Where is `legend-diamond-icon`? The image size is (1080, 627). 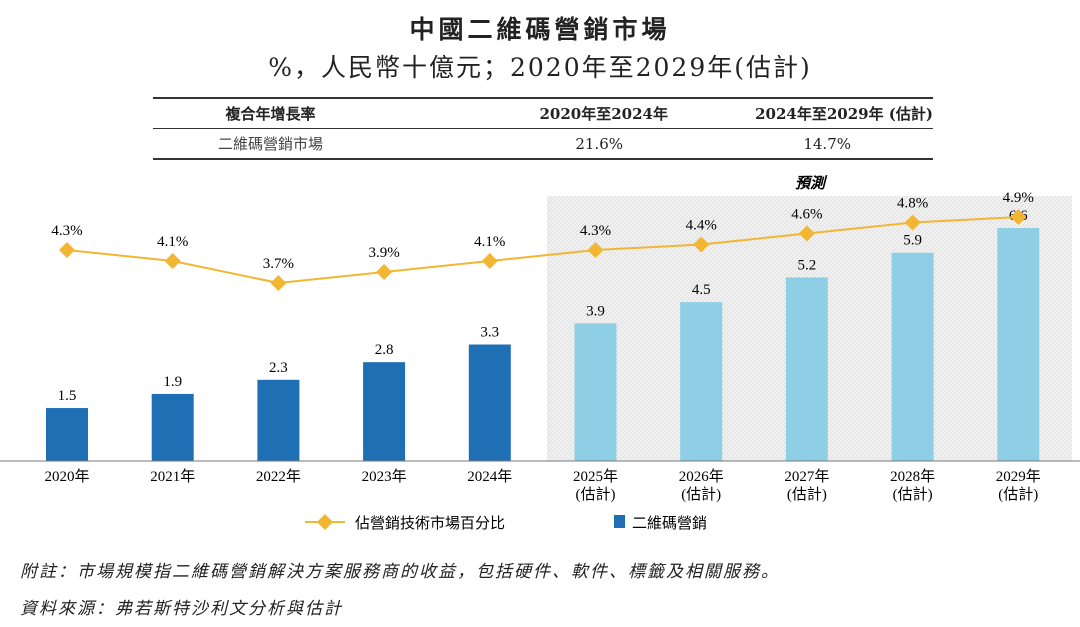 legend-diamond-icon is located at coordinates (325, 522).